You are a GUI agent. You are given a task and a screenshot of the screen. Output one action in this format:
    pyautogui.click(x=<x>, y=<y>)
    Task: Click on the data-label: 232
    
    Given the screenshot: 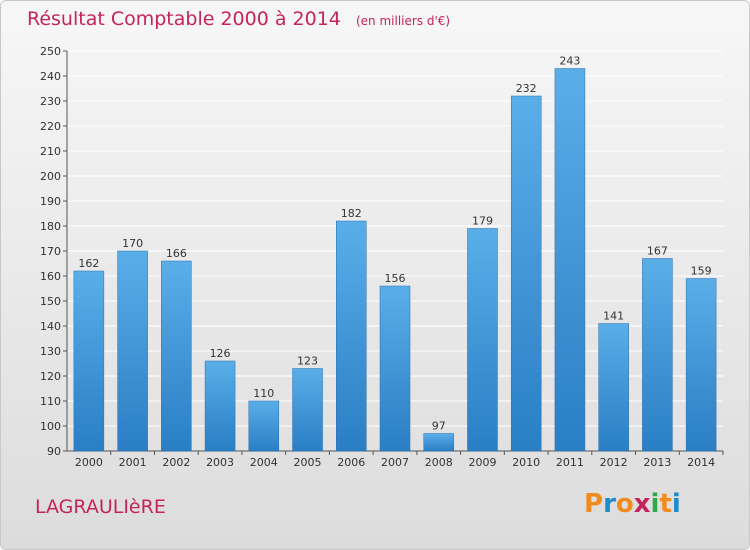 What is the action you would take?
    pyautogui.click(x=526, y=88)
    